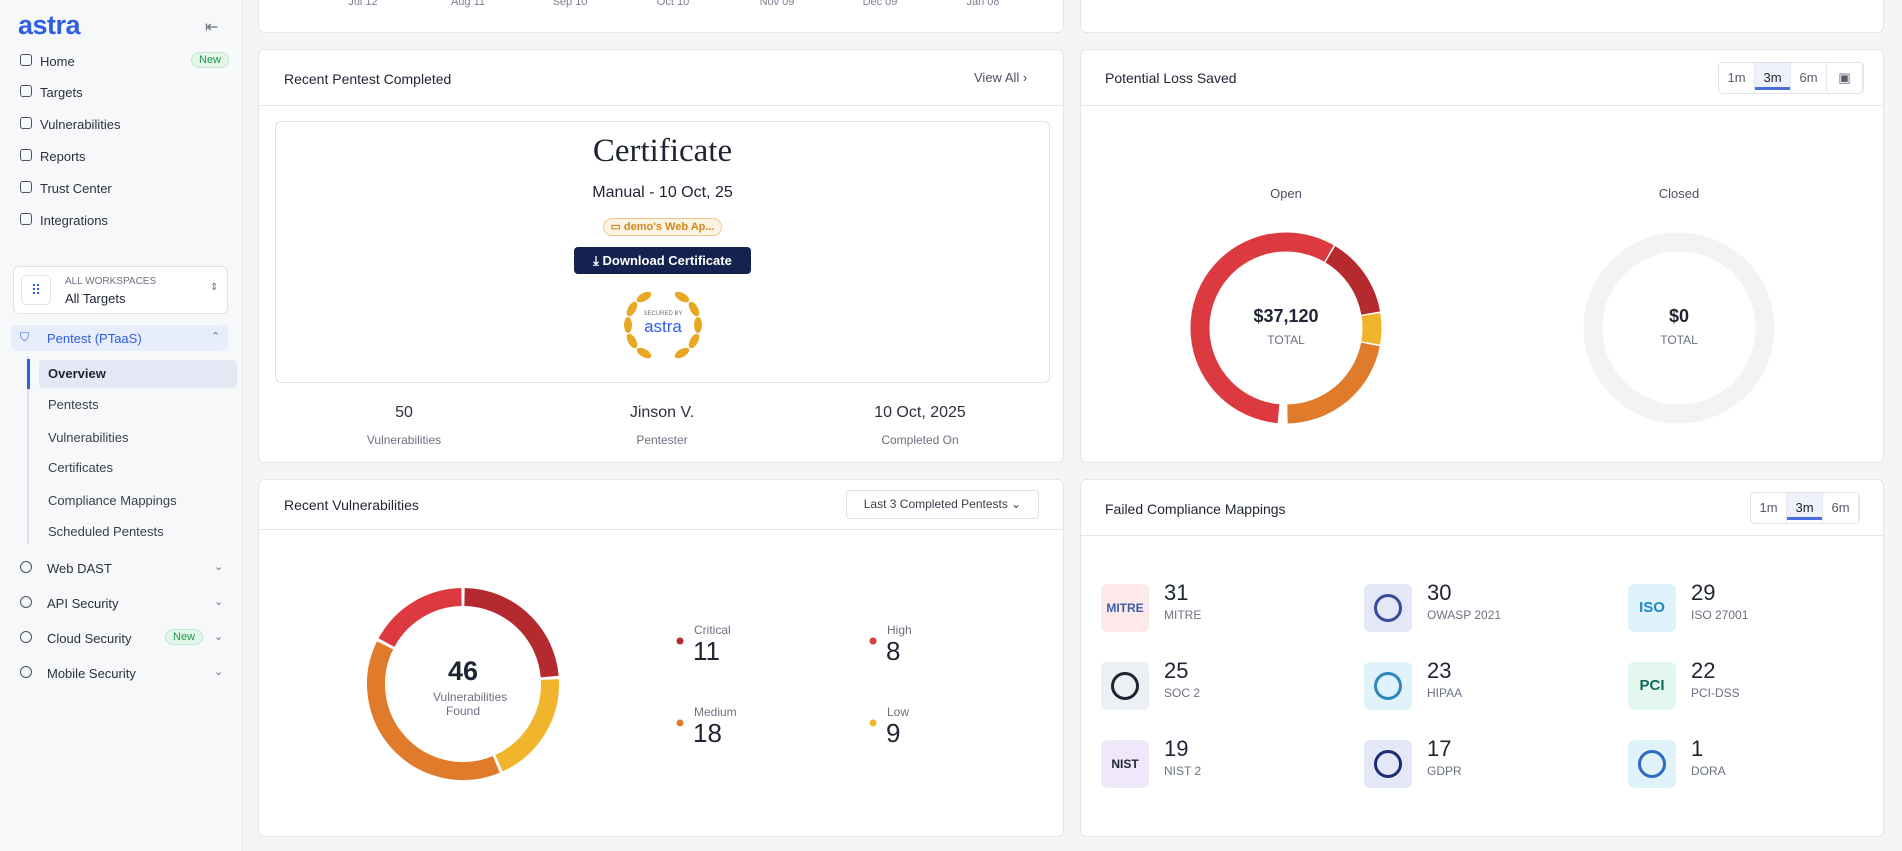 The image size is (1902, 851). I want to click on compliance-name: SOC 2, so click(1182, 693).